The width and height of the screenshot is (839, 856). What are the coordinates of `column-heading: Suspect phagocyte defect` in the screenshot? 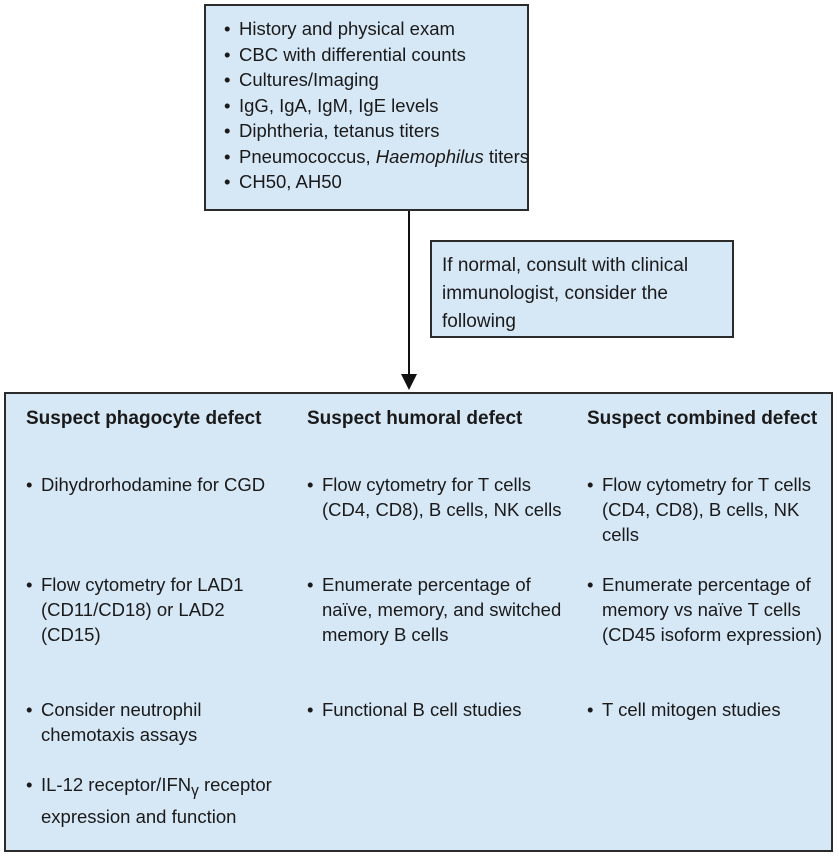 It's located at (144, 418).